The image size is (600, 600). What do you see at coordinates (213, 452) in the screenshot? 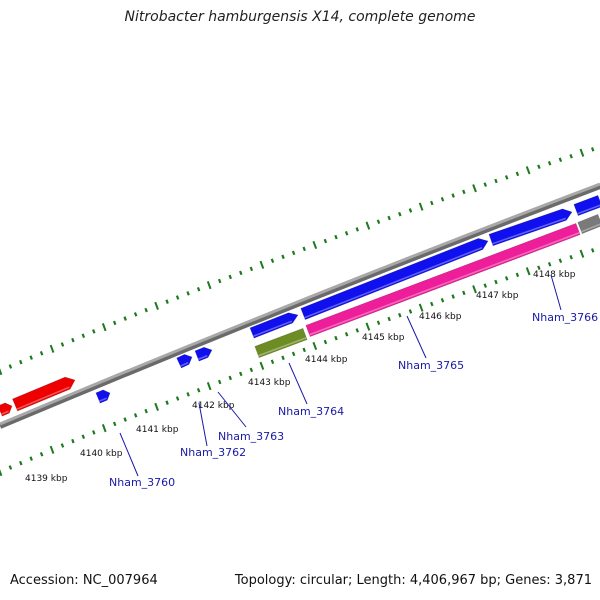
I see `gene-label-nham-3762: Nham_3762` at bounding box center [213, 452].